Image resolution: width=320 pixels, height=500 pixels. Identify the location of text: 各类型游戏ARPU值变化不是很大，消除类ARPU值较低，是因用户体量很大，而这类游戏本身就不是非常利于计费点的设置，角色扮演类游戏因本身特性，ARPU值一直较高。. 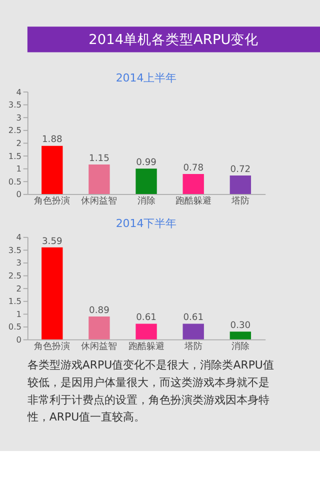
(150, 391).